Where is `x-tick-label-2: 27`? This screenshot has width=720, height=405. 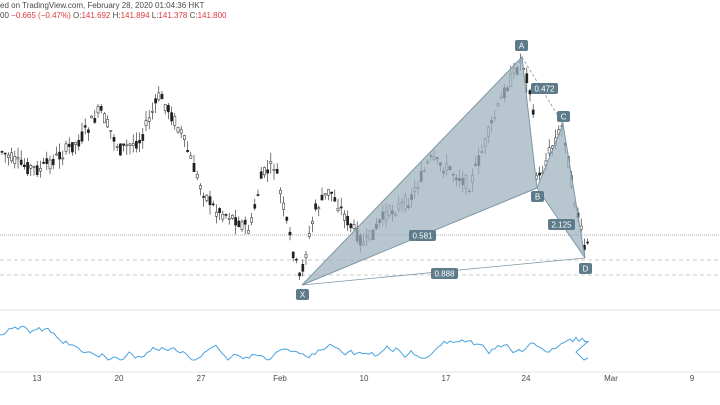 x-tick-label-2: 27 is located at coordinates (201, 378).